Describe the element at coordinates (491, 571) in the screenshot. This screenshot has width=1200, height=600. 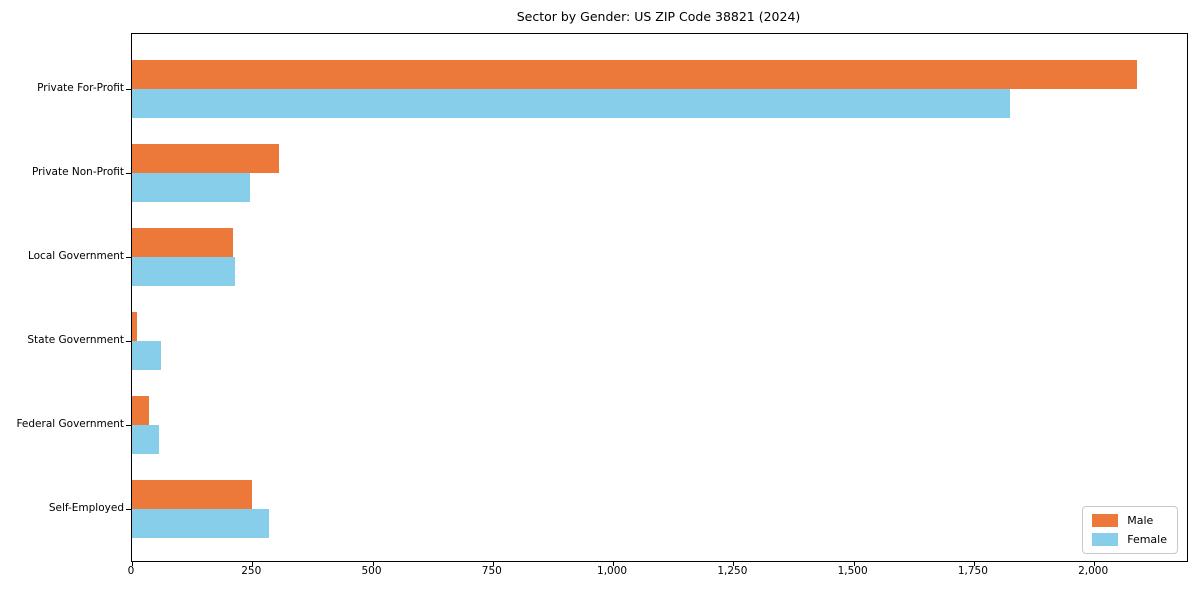
I see `x-tick-label: 750` at that location.